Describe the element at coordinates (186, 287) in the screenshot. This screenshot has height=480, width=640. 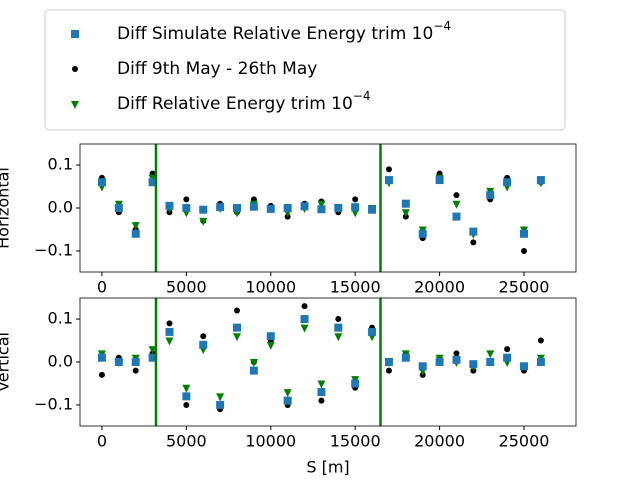
I see `x-tick-label: 5000` at that location.